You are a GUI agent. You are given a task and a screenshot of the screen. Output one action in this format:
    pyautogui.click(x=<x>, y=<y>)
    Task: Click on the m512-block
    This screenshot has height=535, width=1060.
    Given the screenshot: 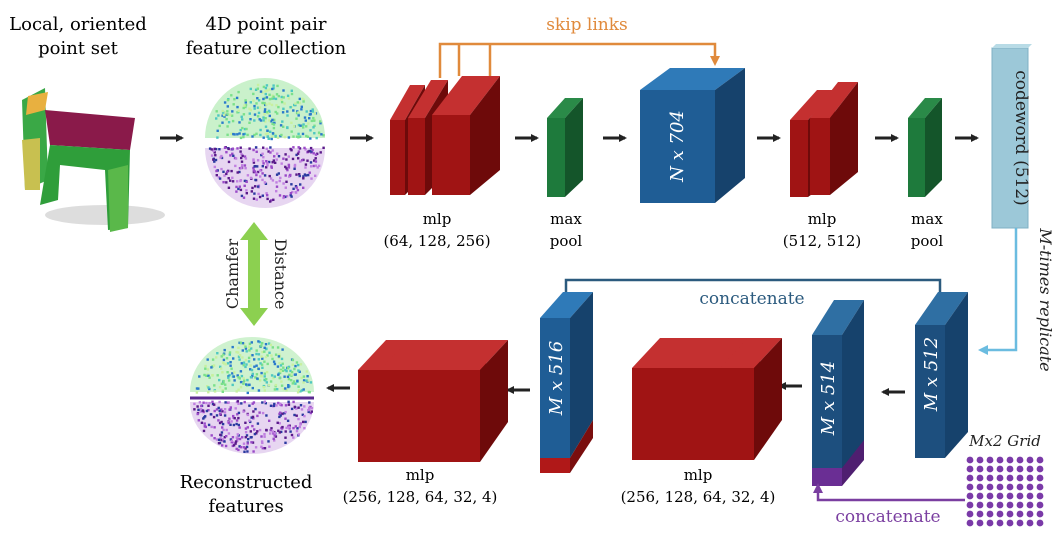 What is the action you would take?
    pyautogui.click(x=941, y=375)
    